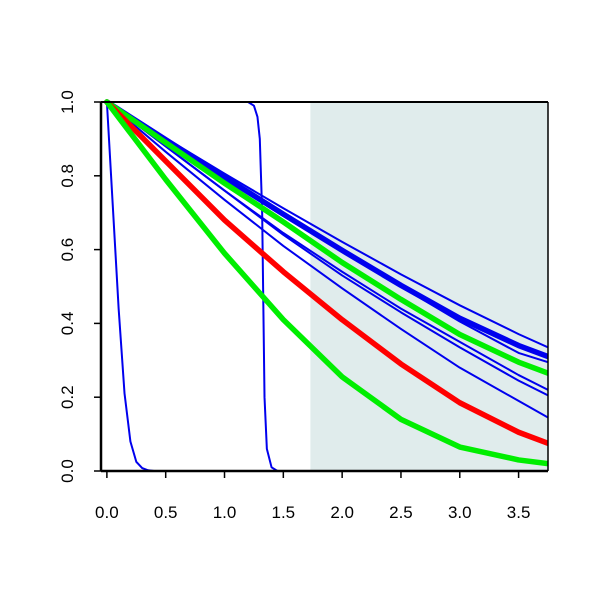 The image size is (600, 600). What do you see at coordinates (67, 471) in the screenshot?
I see `y-tick-label: 0.0` at bounding box center [67, 471].